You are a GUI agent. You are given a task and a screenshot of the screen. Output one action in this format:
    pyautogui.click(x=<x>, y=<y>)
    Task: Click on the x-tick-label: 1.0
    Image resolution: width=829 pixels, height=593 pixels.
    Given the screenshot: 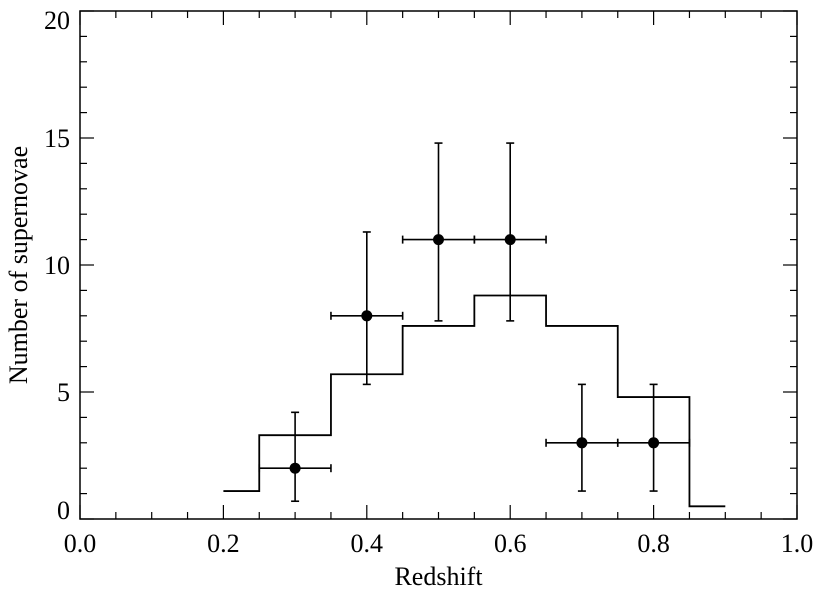 What is the action you would take?
    pyautogui.click(x=797, y=543)
    